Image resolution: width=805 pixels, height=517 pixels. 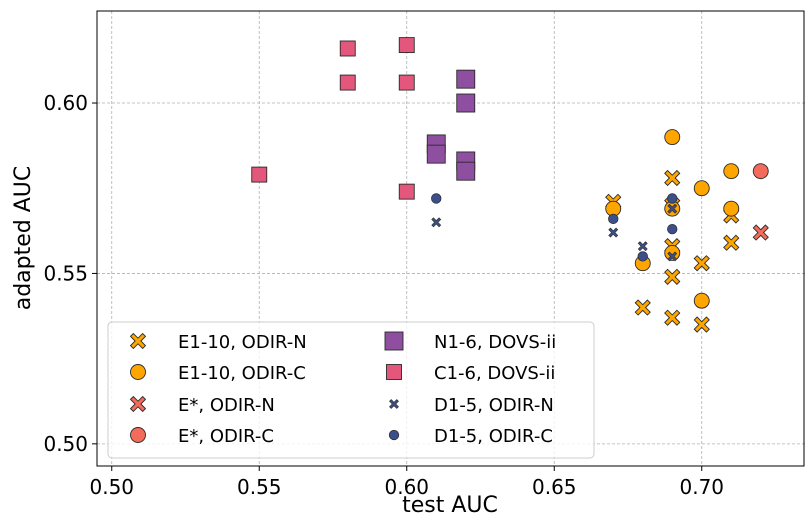 What do you see at coordinates (406, 487) in the screenshot?
I see `x-tick-label: 0.60` at bounding box center [406, 487].